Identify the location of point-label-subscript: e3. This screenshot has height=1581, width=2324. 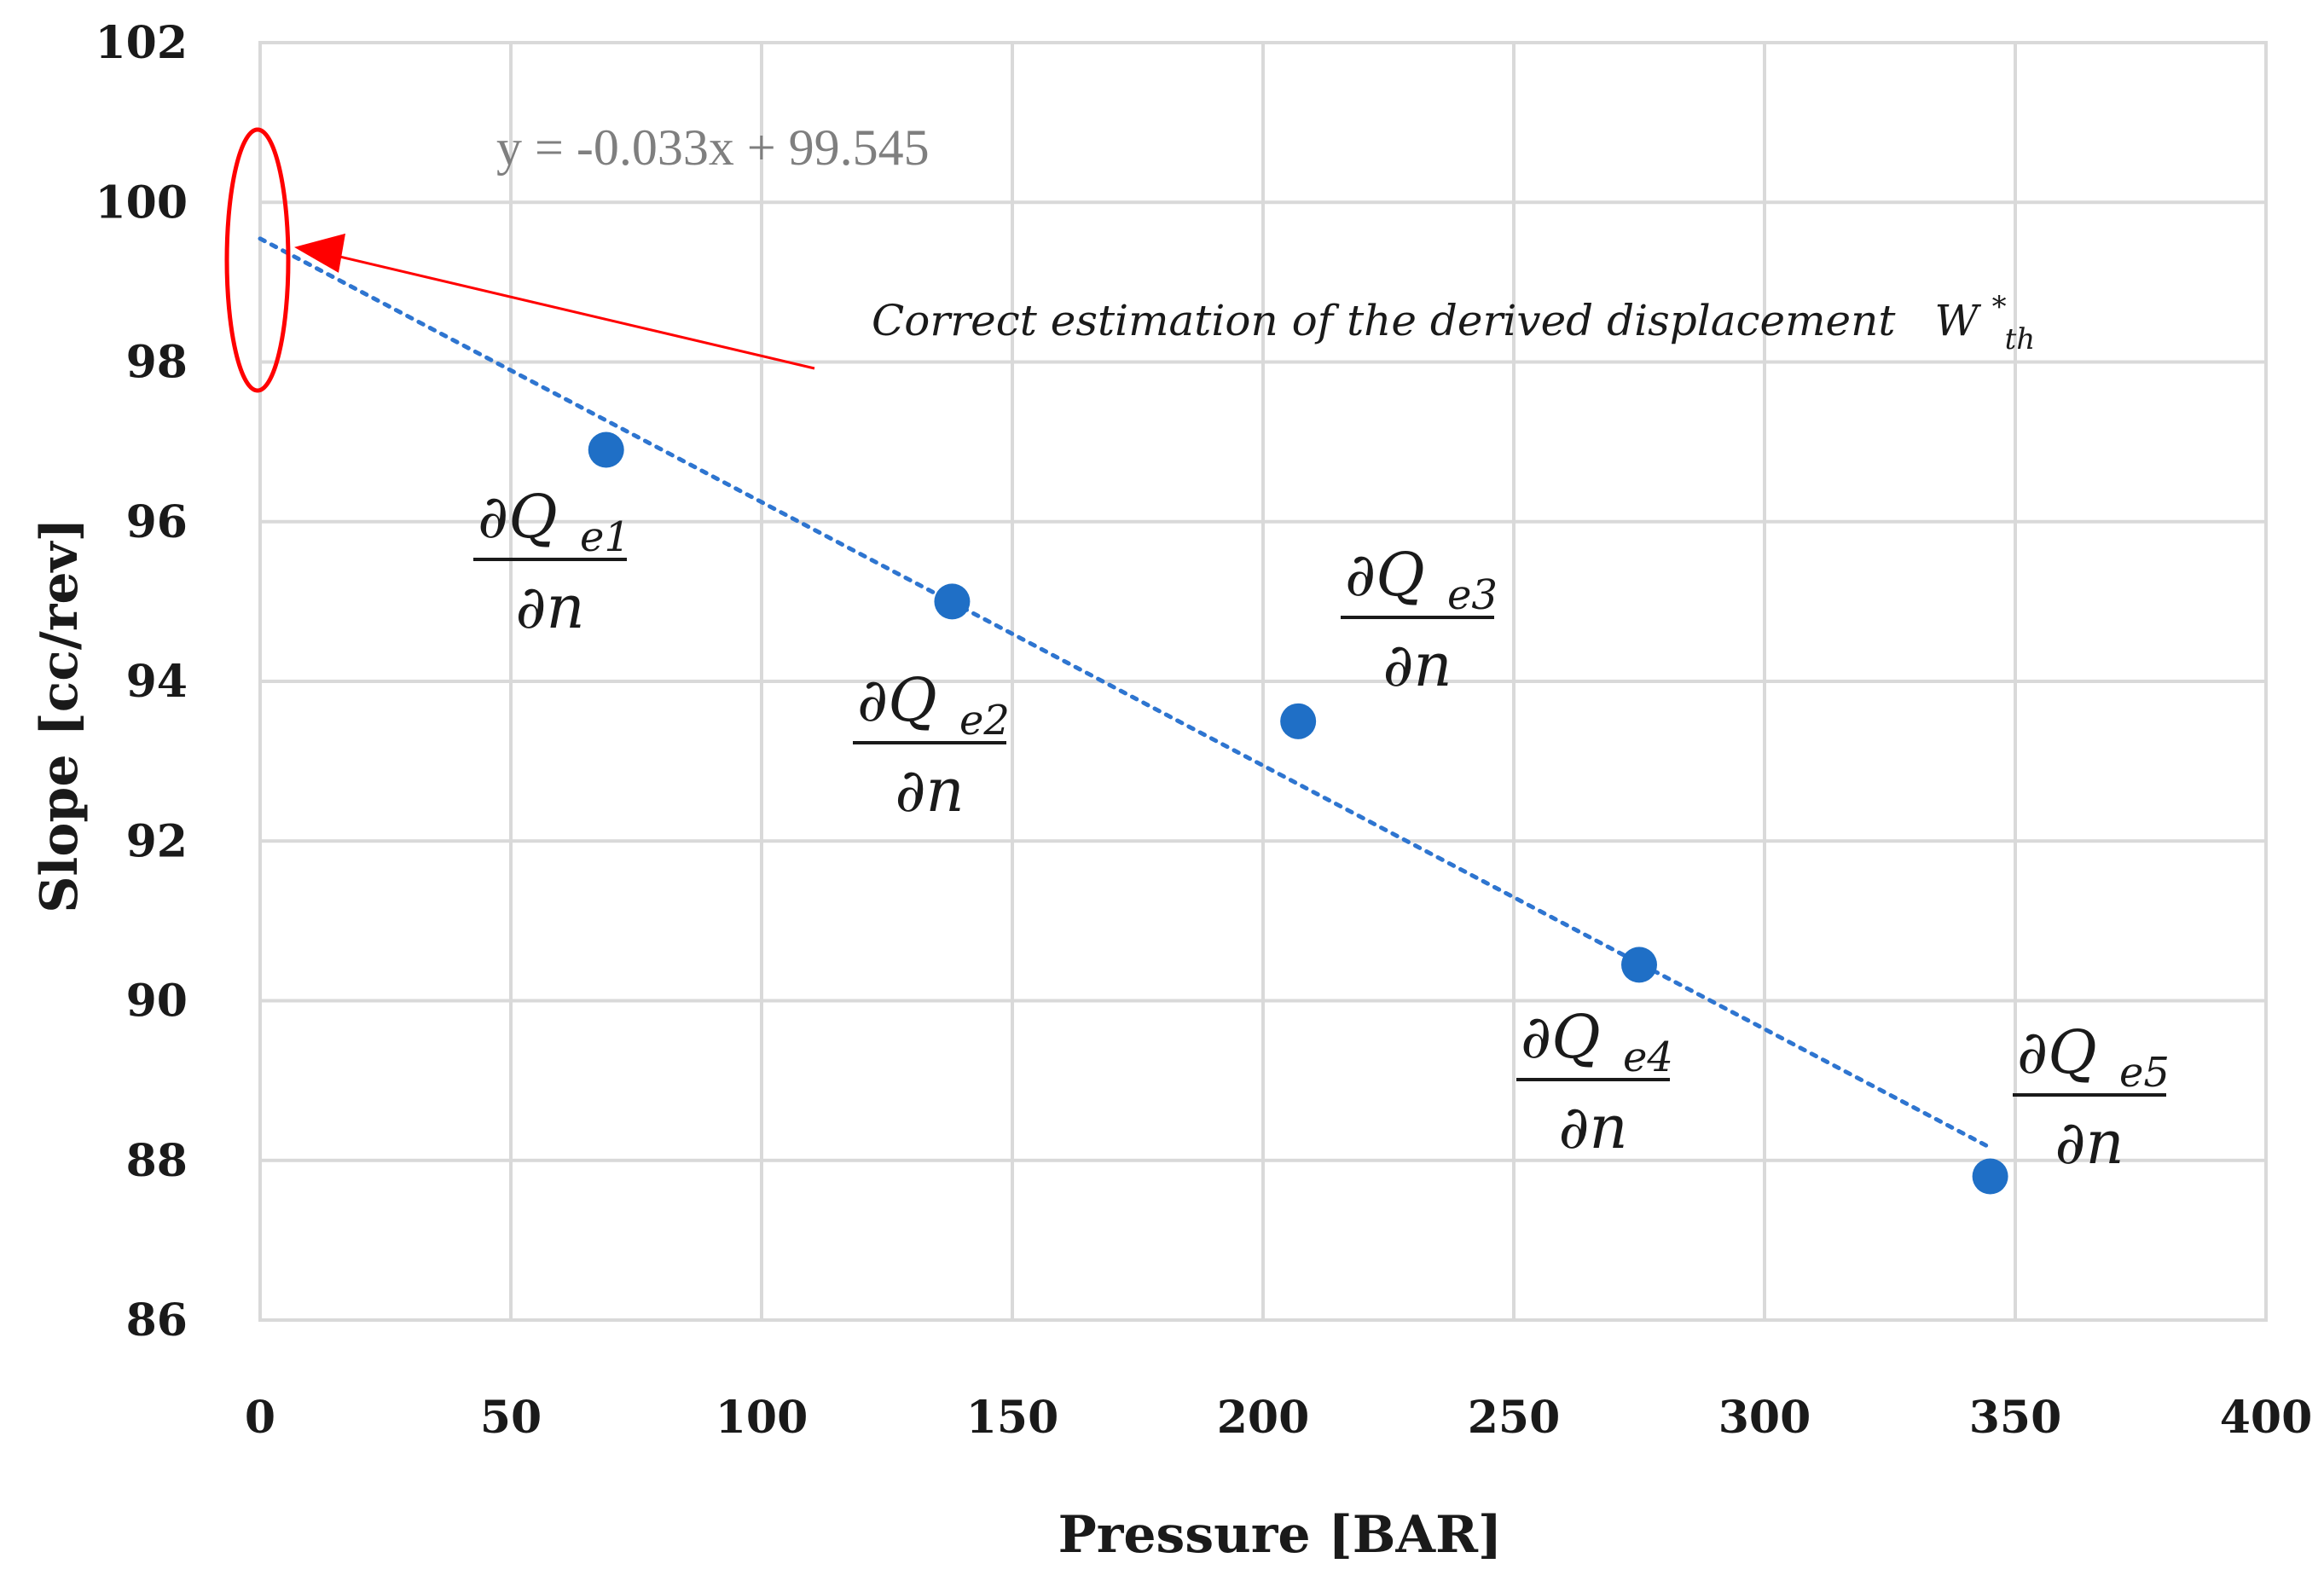
(1472, 595).